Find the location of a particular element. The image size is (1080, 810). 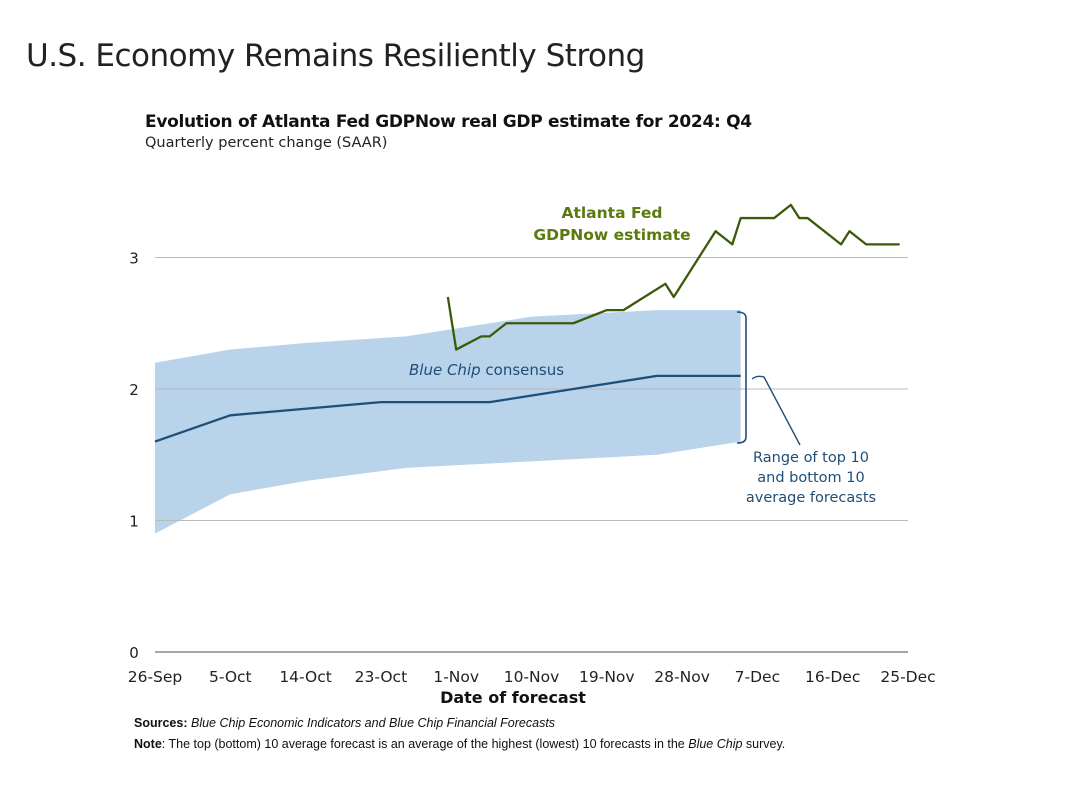

x-axis-label: Date of forecast is located at coordinates (513, 697).